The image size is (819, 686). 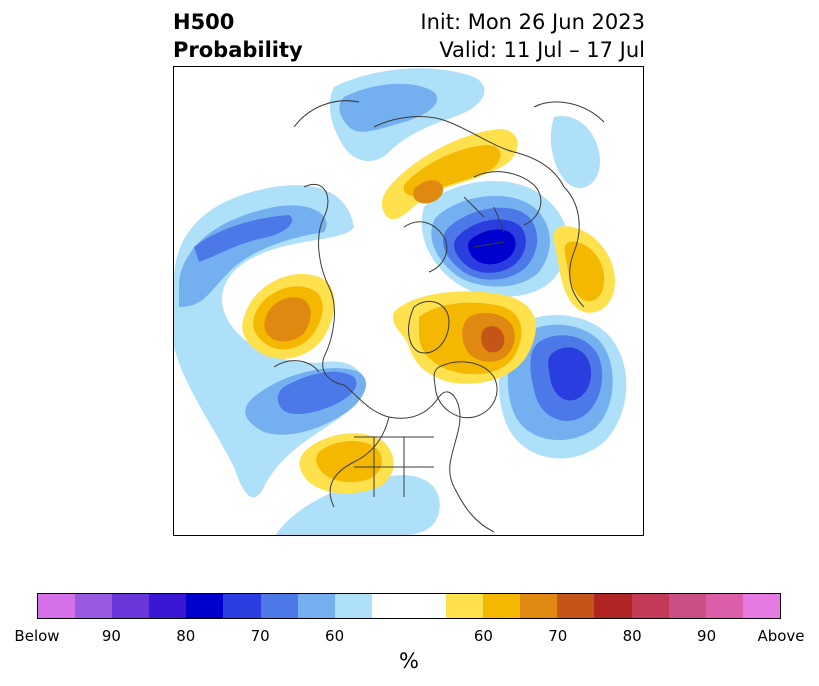 I want to click on title-init-date: Init: Mon 26 Jun 2023, so click(x=532, y=22).